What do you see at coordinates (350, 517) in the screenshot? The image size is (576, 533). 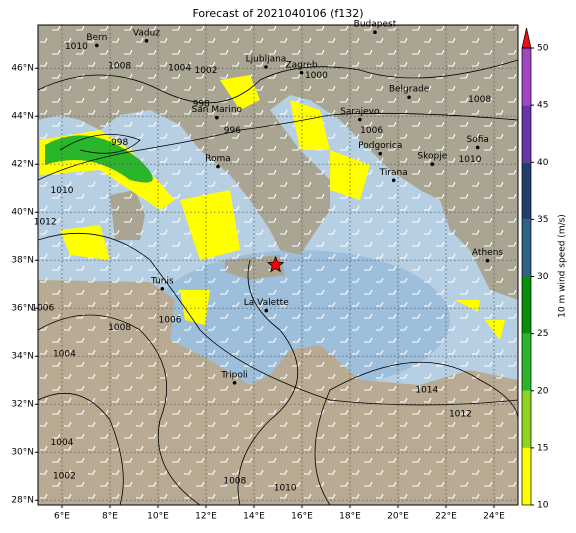 I see `x-tick-label: 18°E` at bounding box center [350, 517].